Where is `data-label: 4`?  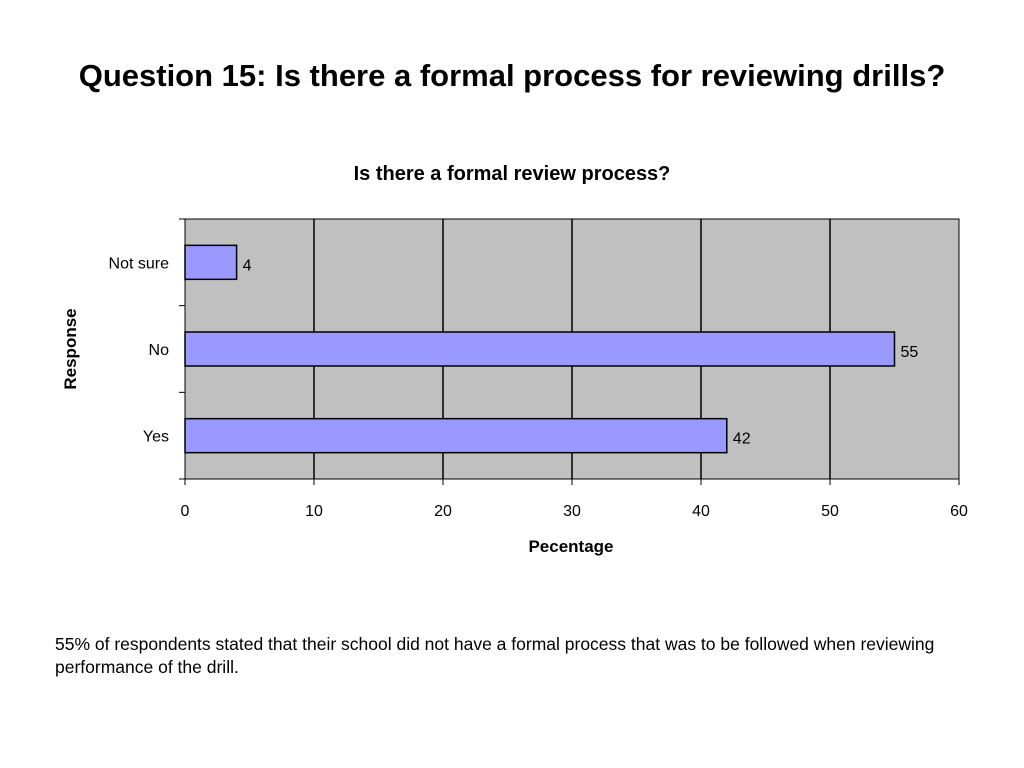 data-label: 4 is located at coordinates (247, 265).